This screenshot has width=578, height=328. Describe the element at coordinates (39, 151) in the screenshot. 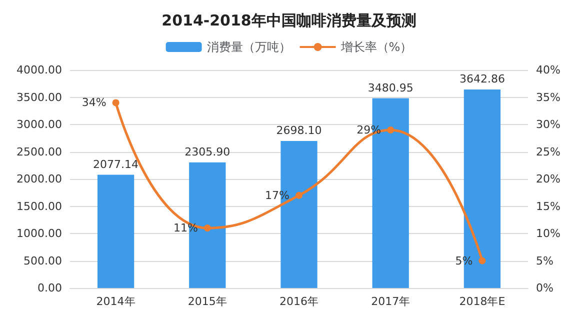

I see `y-tick-label: 2500.00` at that location.